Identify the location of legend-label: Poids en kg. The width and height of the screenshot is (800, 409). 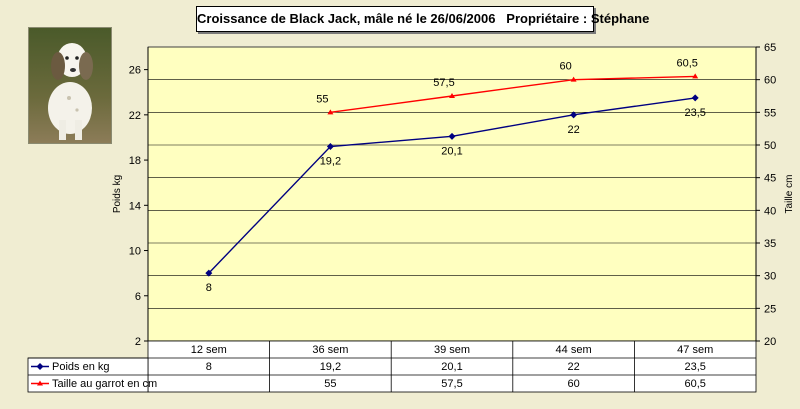
(80, 367).